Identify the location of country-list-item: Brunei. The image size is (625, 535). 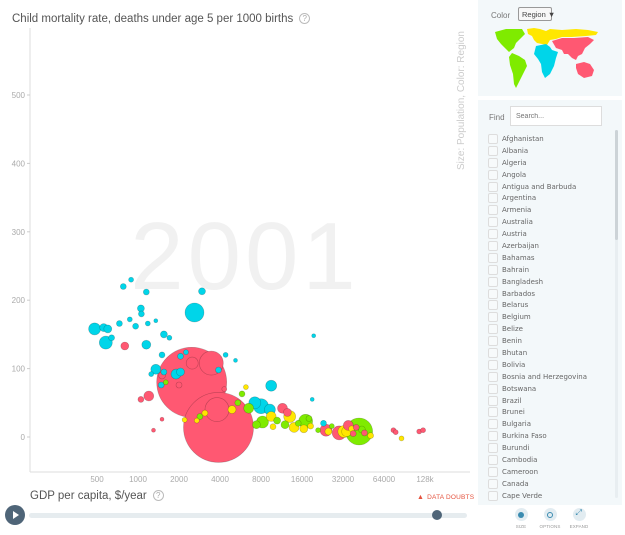
(550, 412).